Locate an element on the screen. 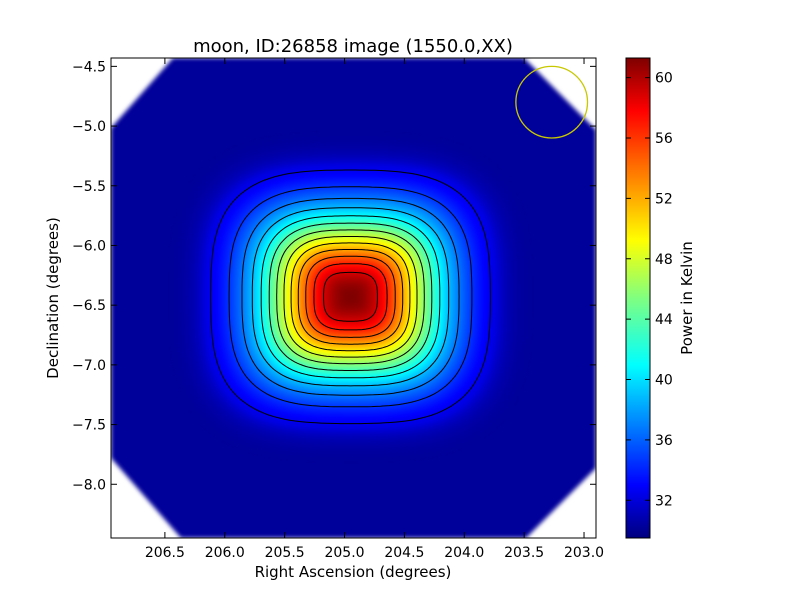 The image size is (800, 600). colorbar-tick-label: 36 is located at coordinates (664, 441).